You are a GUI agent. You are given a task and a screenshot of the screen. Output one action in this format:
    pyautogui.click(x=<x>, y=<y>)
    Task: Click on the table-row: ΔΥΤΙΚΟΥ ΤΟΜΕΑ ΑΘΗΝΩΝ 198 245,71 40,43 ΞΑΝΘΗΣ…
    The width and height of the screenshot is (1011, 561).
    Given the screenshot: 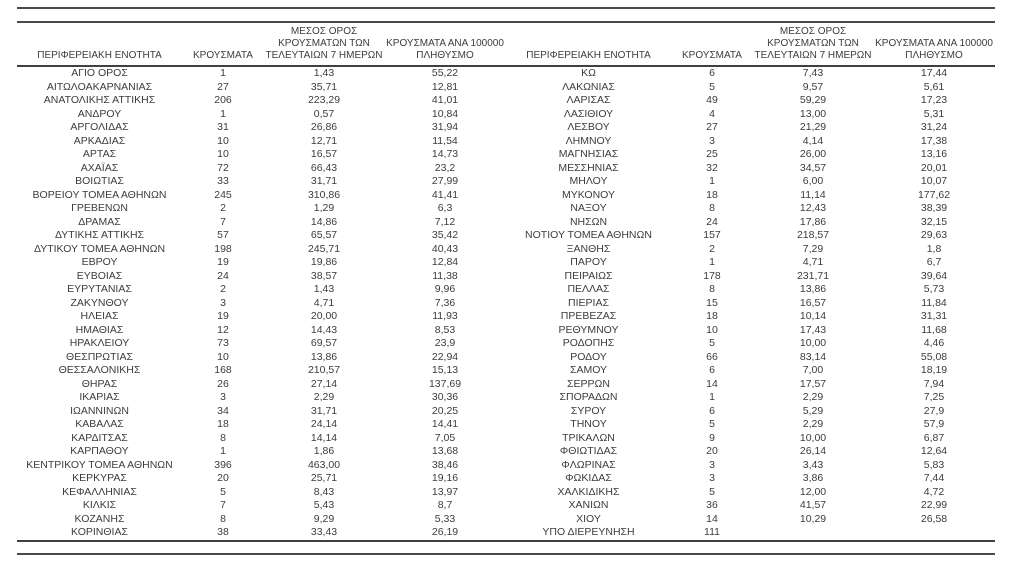 What is the action you would take?
    pyautogui.click(x=506, y=250)
    